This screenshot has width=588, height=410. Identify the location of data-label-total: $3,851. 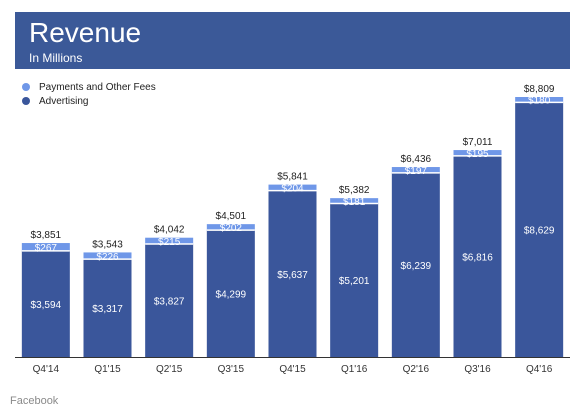
(46, 235).